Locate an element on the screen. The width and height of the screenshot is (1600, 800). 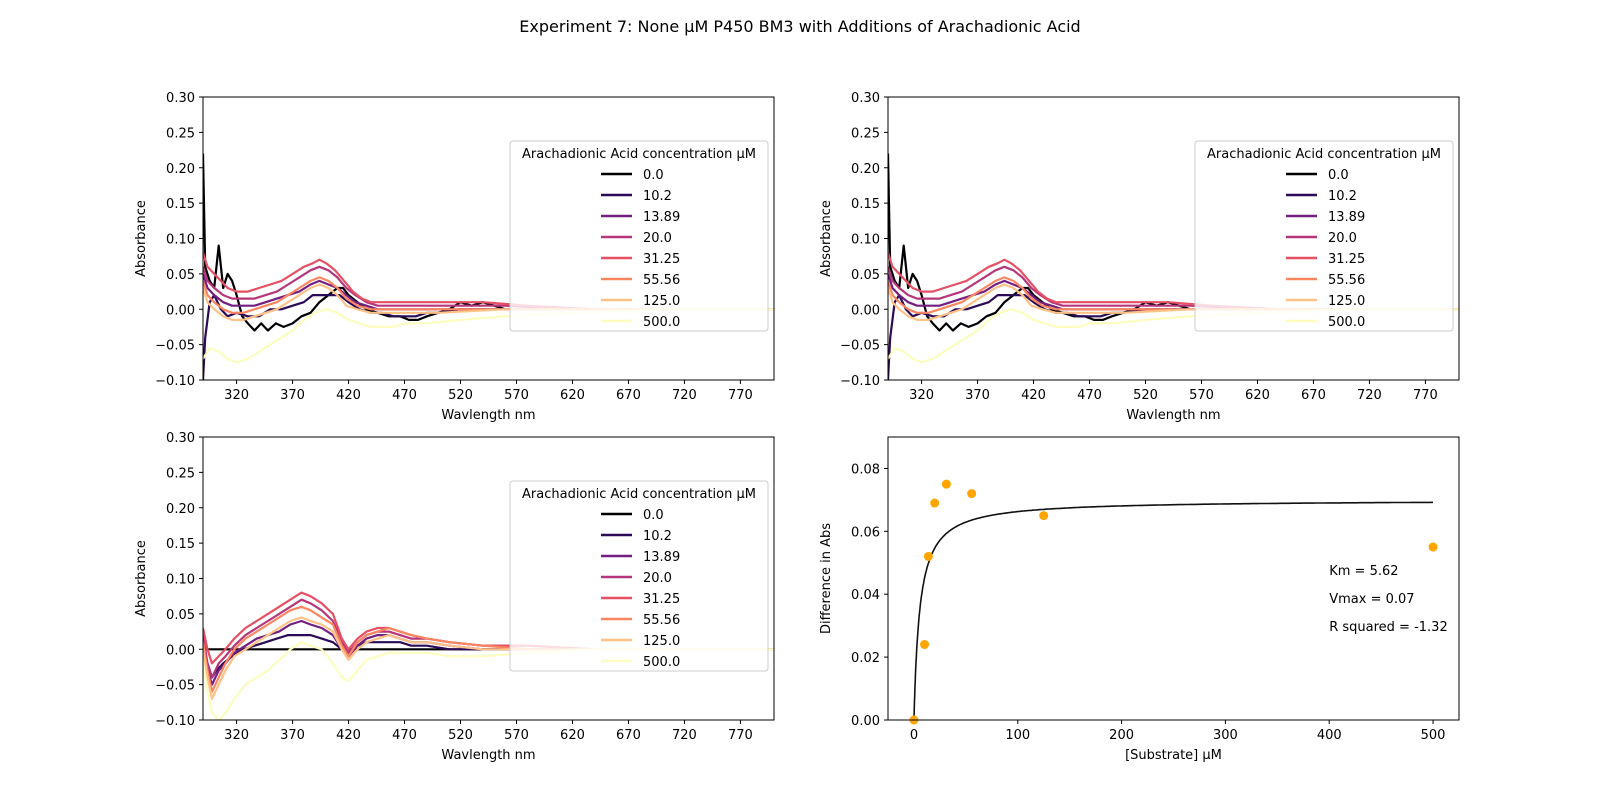
y-tick-label: −0.05 is located at coordinates (860, 346).